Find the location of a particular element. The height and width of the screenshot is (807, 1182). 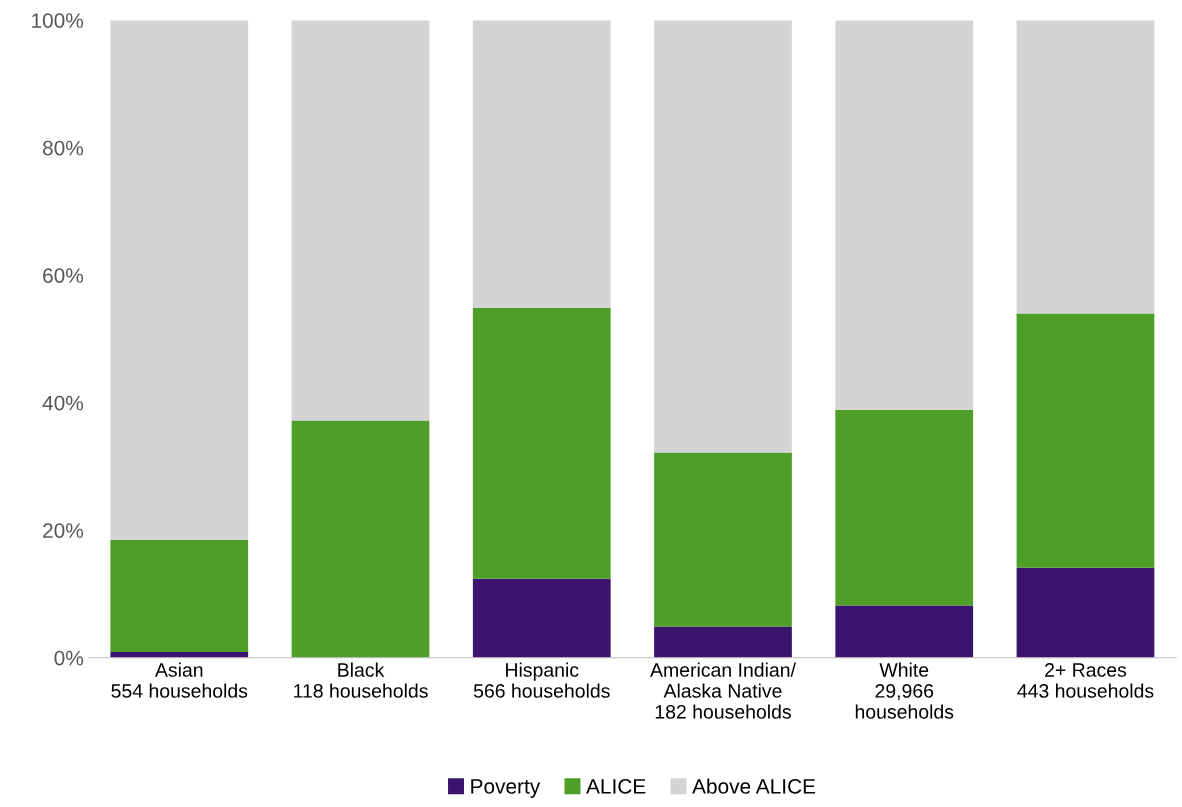

y-tick-label: 20% is located at coordinates (63, 530).